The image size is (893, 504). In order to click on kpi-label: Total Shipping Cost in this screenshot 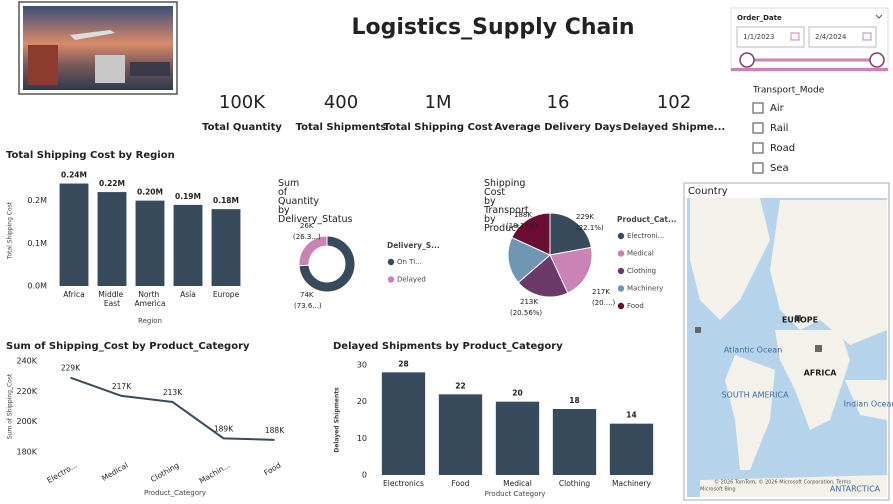, I will do `click(438, 127)`.